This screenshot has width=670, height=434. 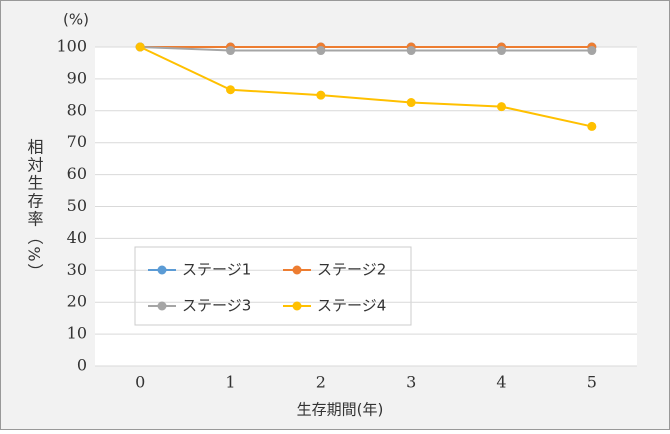 What do you see at coordinates (77, 333) in the screenshot?
I see `y-tick-label: 10` at bounding box center [77, 333].